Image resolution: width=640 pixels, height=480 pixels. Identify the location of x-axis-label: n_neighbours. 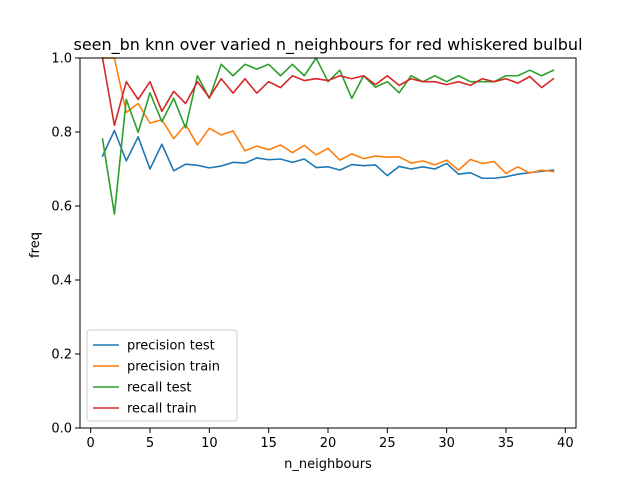
(328, 464).